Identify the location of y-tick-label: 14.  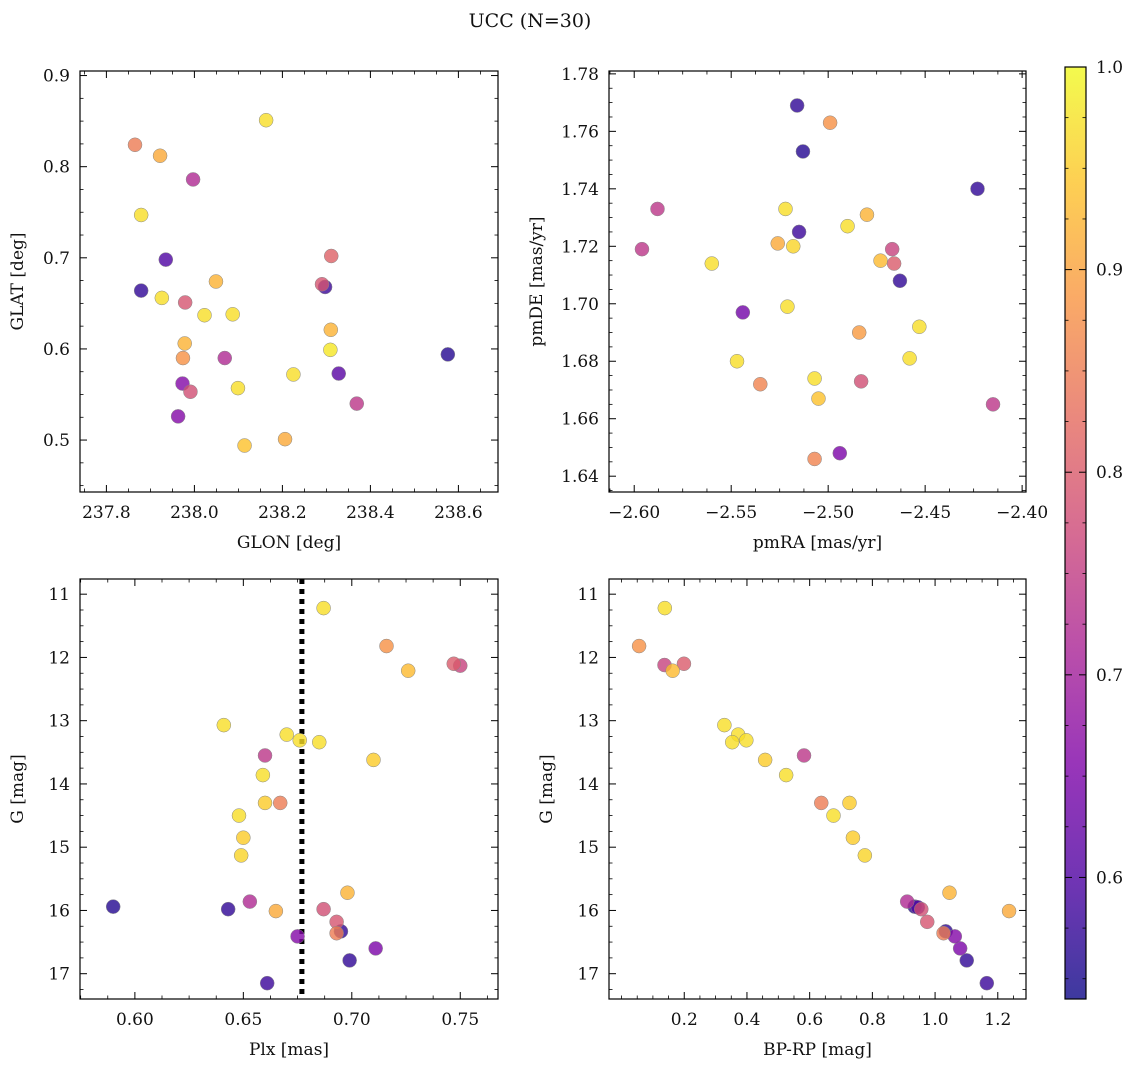
(588, 785).